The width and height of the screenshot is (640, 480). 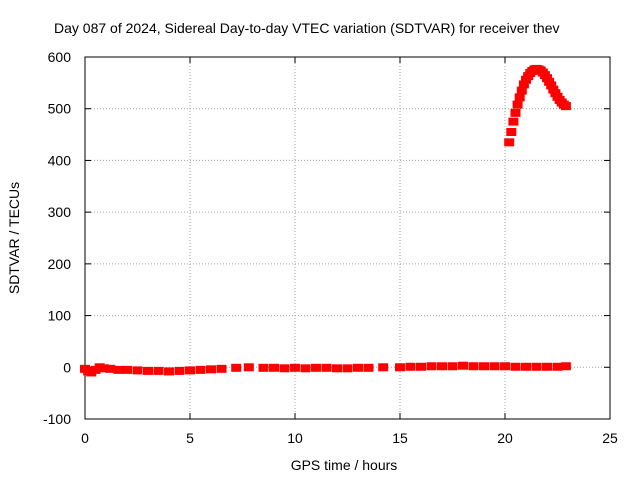 What do you see at coordinates (610, 438) in the screenshot?
I see `x-tick-label-5: 25` at bounding box center [610, 438].